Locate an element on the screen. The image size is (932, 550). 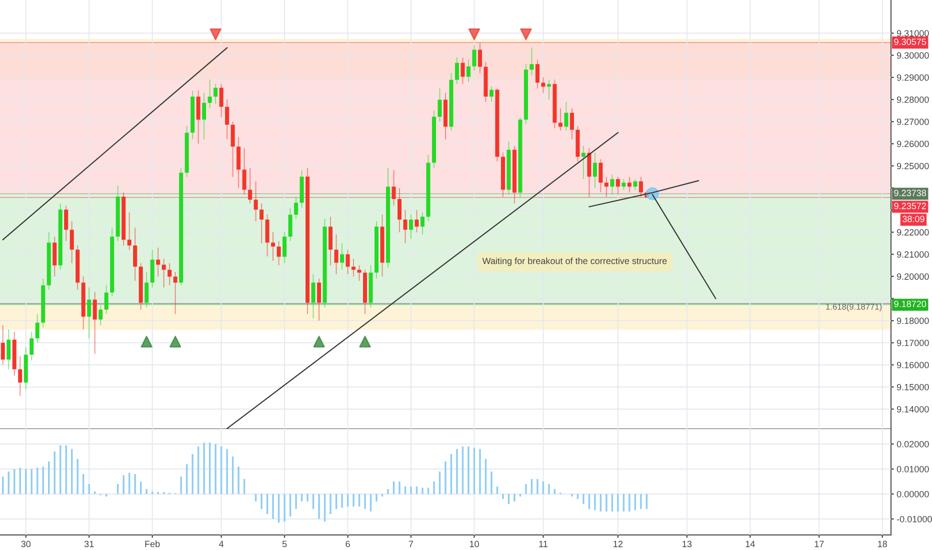
text: 38:09 is located at coordinates (913, 219).